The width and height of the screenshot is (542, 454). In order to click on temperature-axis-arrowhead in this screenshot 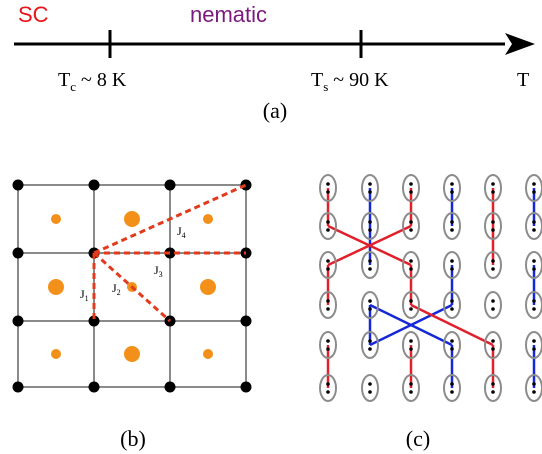, I will do `click(520, 44)`.